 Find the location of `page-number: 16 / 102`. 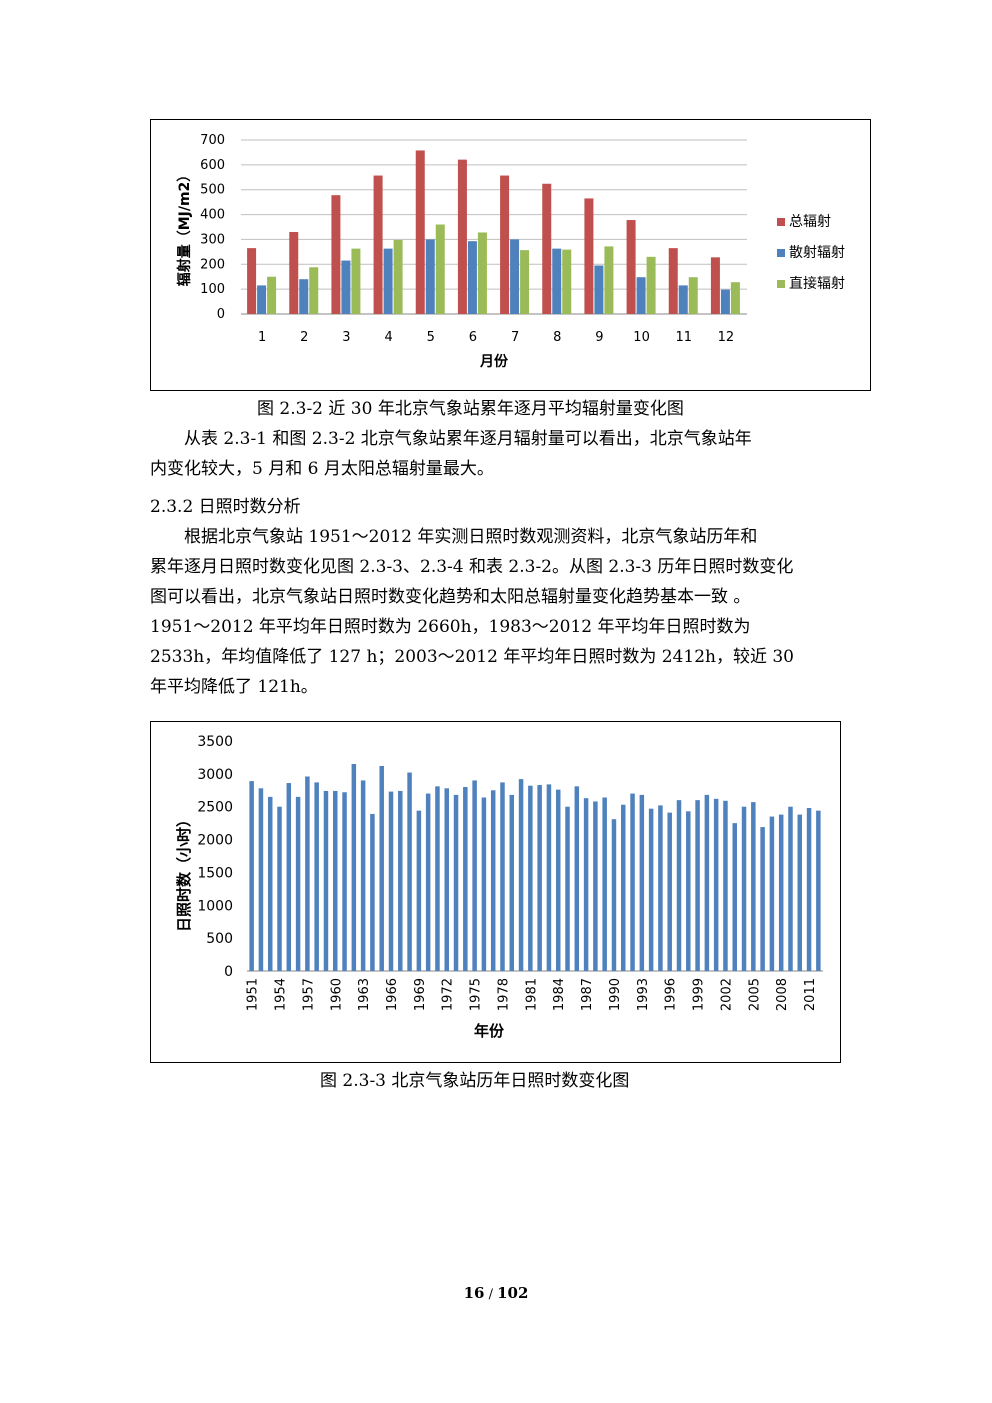

page-number: 16 / 102 is located at coordinates (496, 1293).